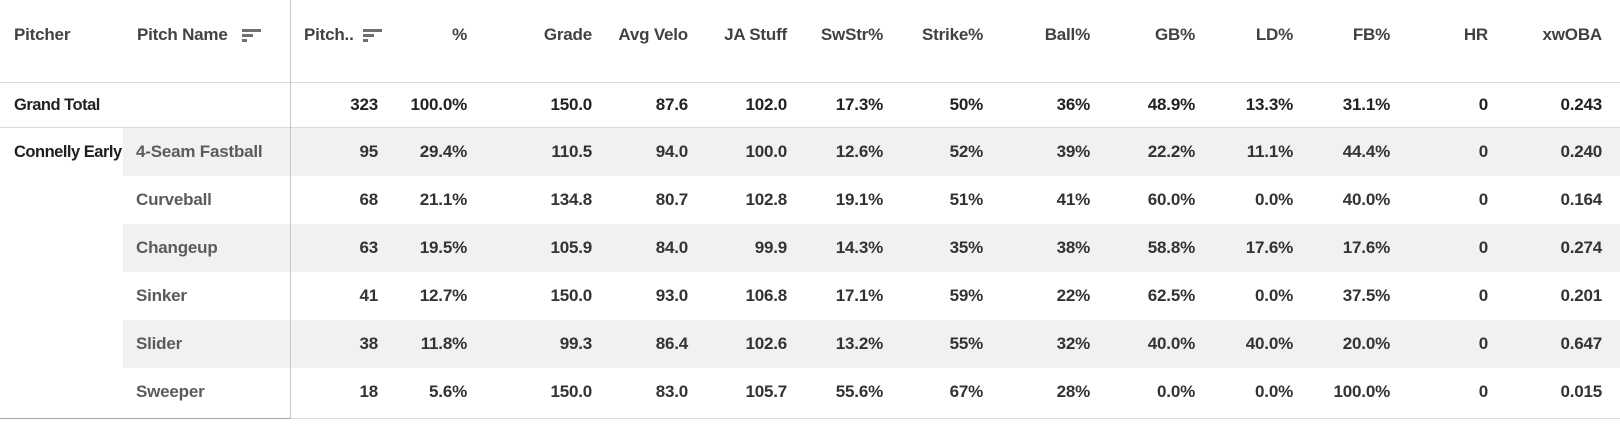 The height and width of the screenshot is (436, 1620). What do you see at coordinates (368, 391) in the screenshot?
I see `value-pitches-label: 18` at bounding box center [368, 391].